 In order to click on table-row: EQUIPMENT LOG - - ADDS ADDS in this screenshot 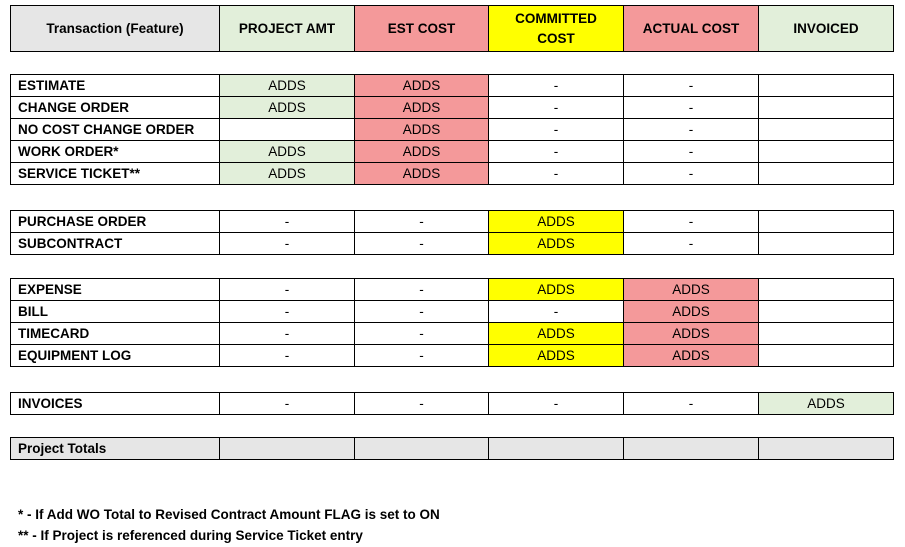, I will do `click(452, 355)`.